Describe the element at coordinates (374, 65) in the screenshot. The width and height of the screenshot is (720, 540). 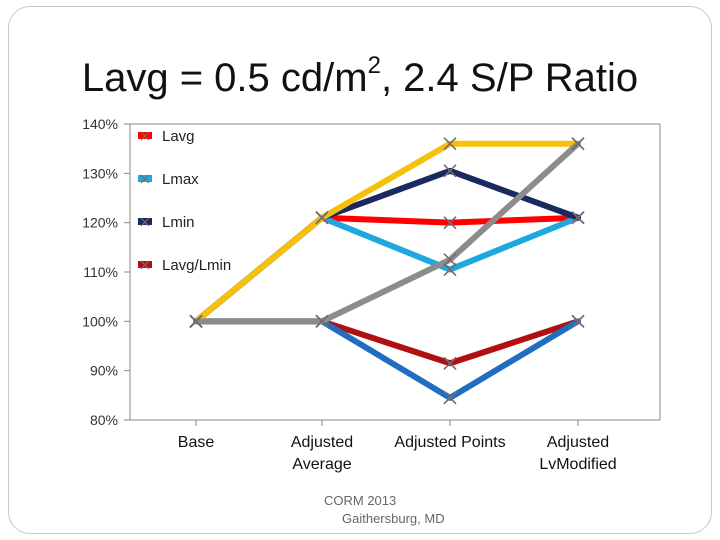
I see `title-superscript: 2` at that location.